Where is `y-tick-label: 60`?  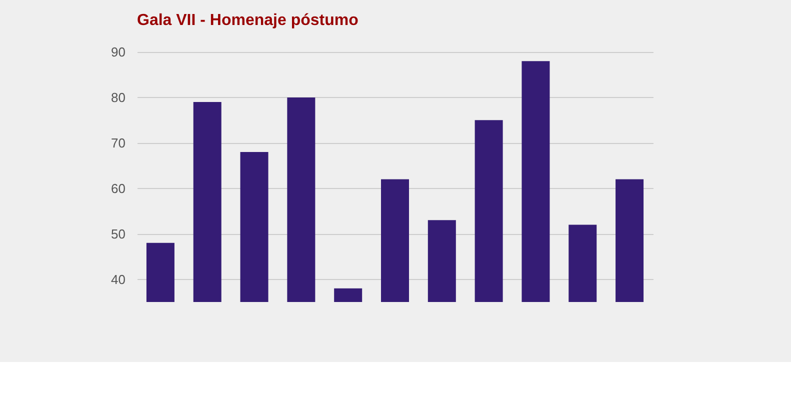 y-tick-label: 60 is located at coordinates (118, 188).